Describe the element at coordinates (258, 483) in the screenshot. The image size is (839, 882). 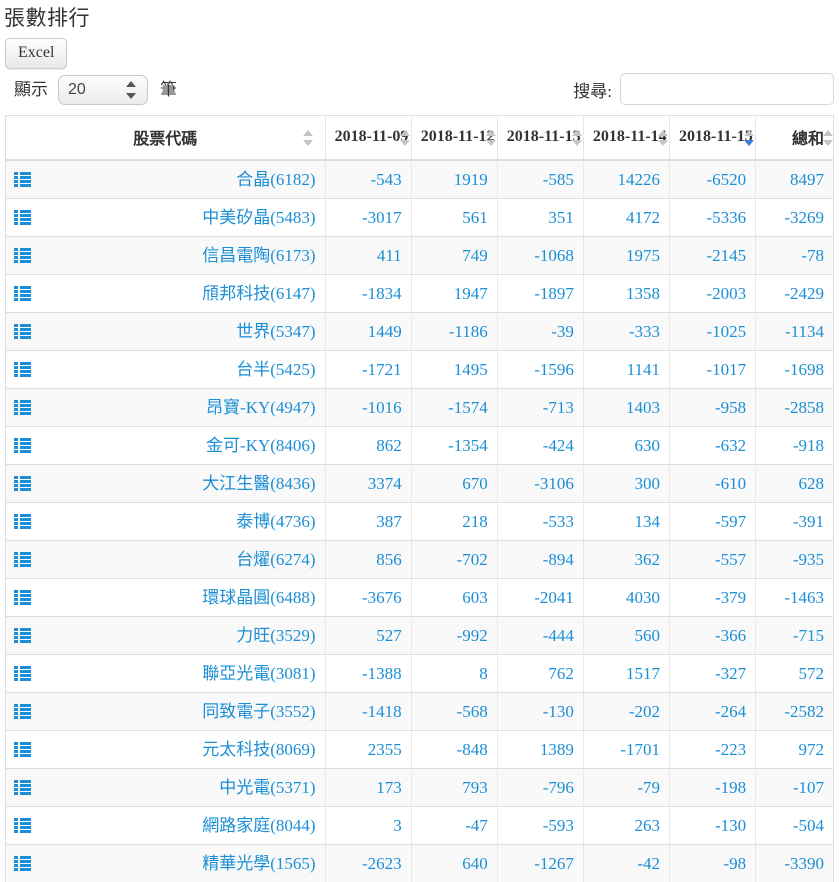
I see `stock-name-label: 大江生醫(8436)` at that location.